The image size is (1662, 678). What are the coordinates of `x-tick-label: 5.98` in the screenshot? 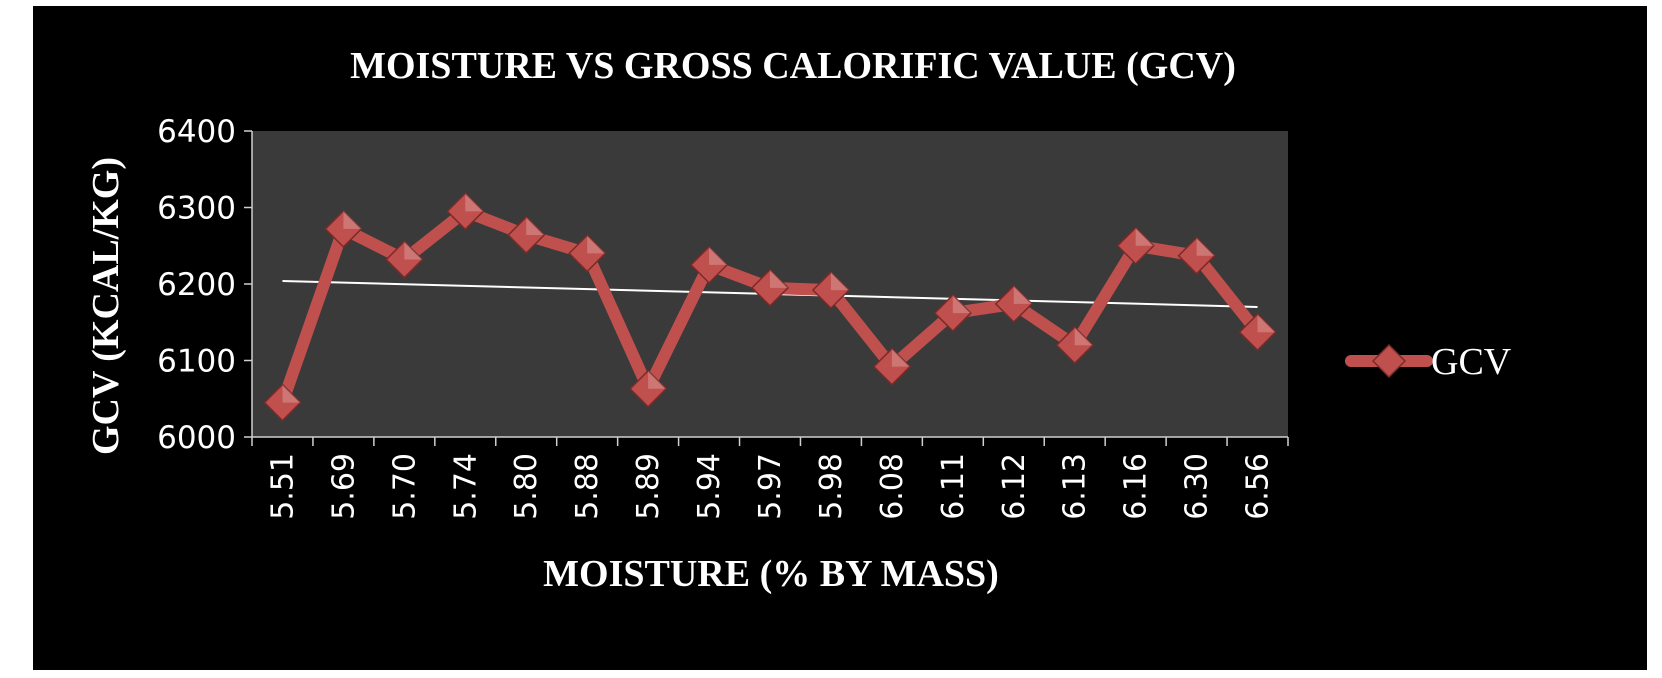 It's located at (831, 486).